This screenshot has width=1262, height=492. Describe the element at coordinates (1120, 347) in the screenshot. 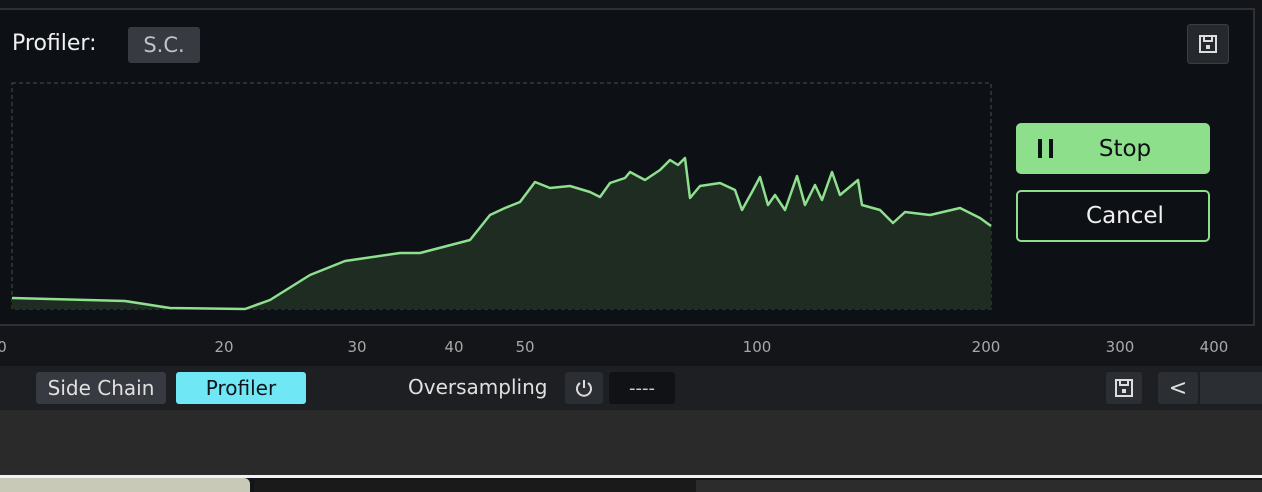

I see `frequency-label: 300` at that location.